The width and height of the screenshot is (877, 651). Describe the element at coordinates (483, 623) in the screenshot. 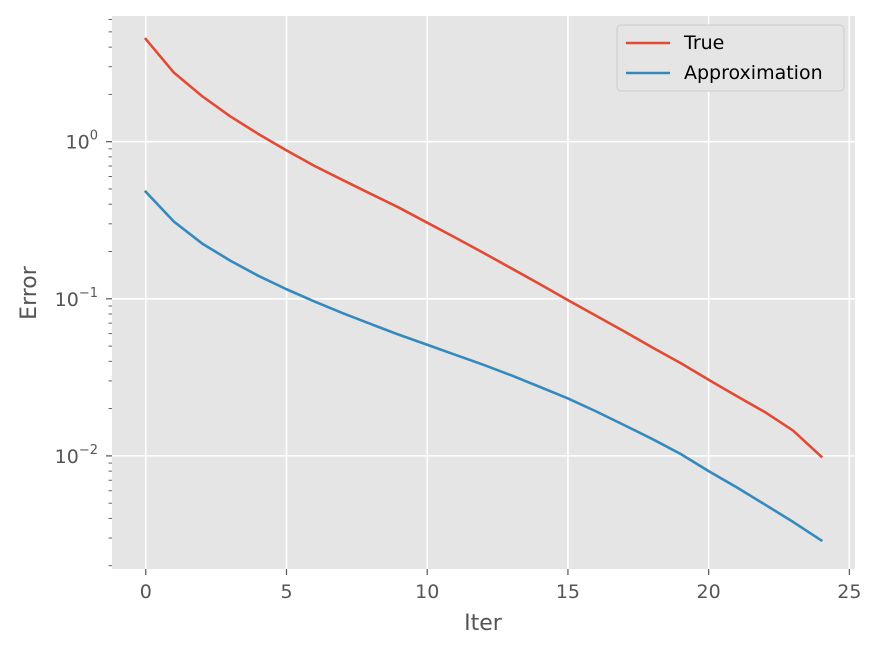

I see `x-axis-label: Iter` at that location.